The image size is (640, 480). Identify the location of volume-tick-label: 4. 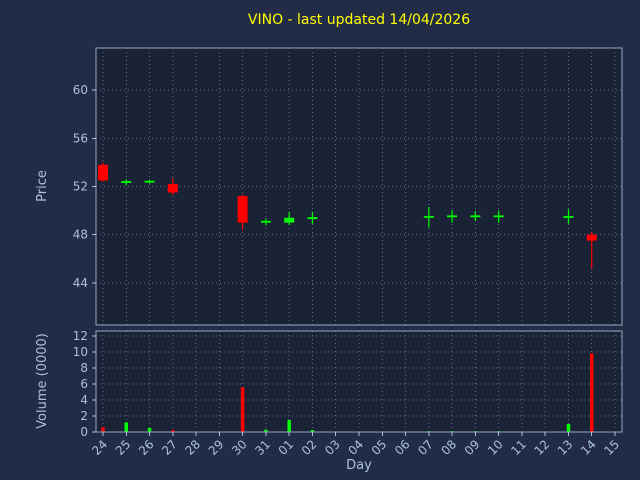
(84, 400).